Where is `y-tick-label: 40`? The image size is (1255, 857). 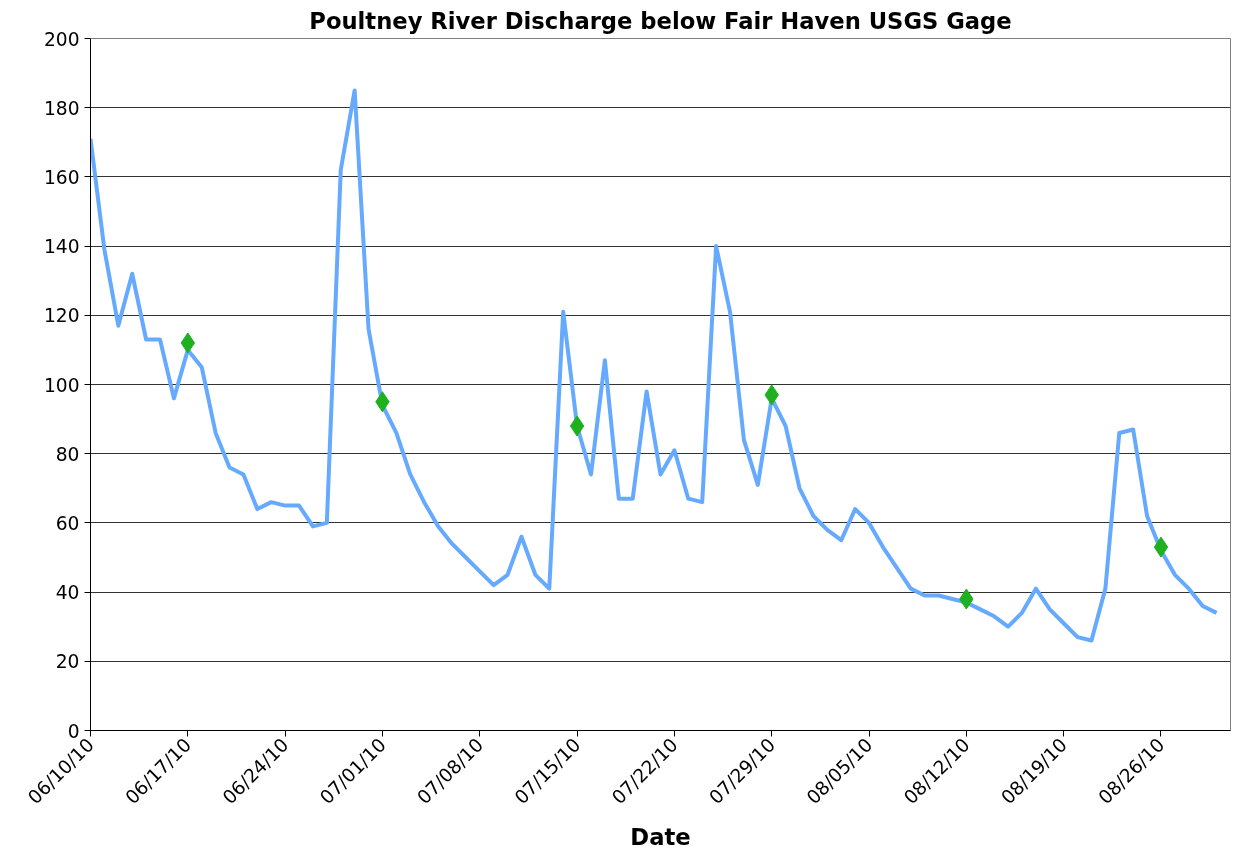
y-tick-label: 40 is located at coordinates (67, 593).